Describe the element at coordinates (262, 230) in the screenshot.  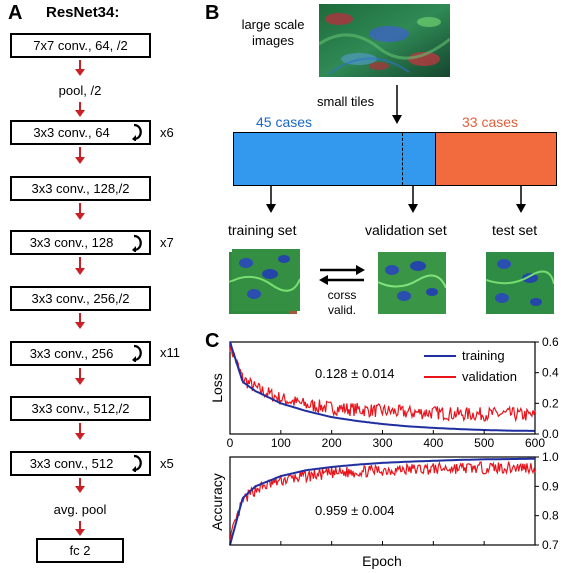
I see `training-set-label: training set` at that location.